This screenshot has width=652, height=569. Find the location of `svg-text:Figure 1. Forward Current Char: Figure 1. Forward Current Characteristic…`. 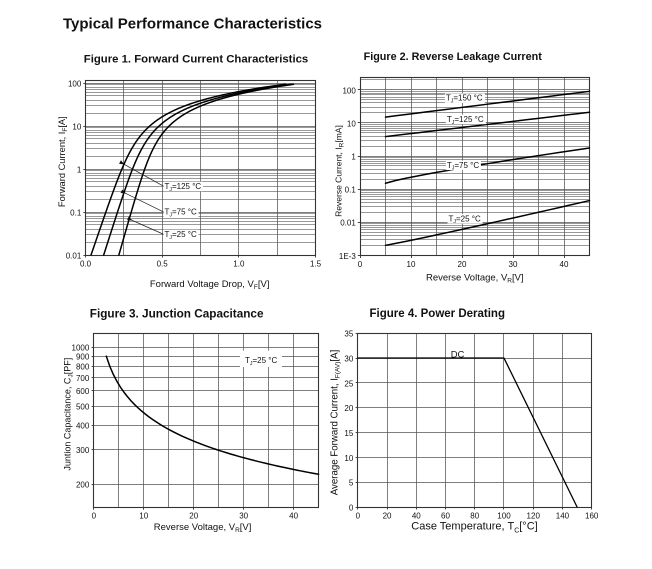

svg-text:Figure 1. Forward Current Char: Figure 1. Forward Current Characteristic… is located at coordinates (196, 60).